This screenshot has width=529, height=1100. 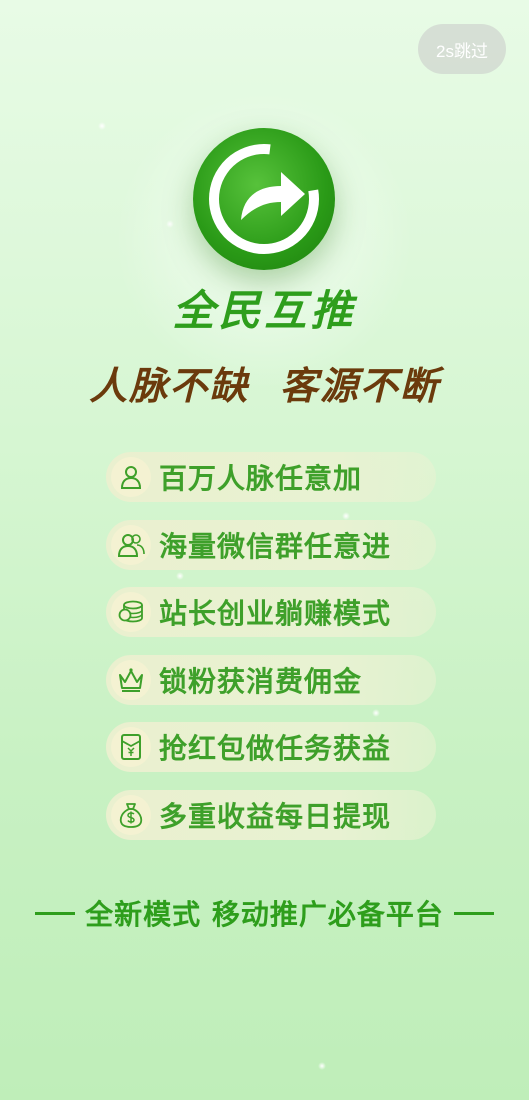 I want to click on feature-item: 多重收益每日提现, so click(x=271, y=814).